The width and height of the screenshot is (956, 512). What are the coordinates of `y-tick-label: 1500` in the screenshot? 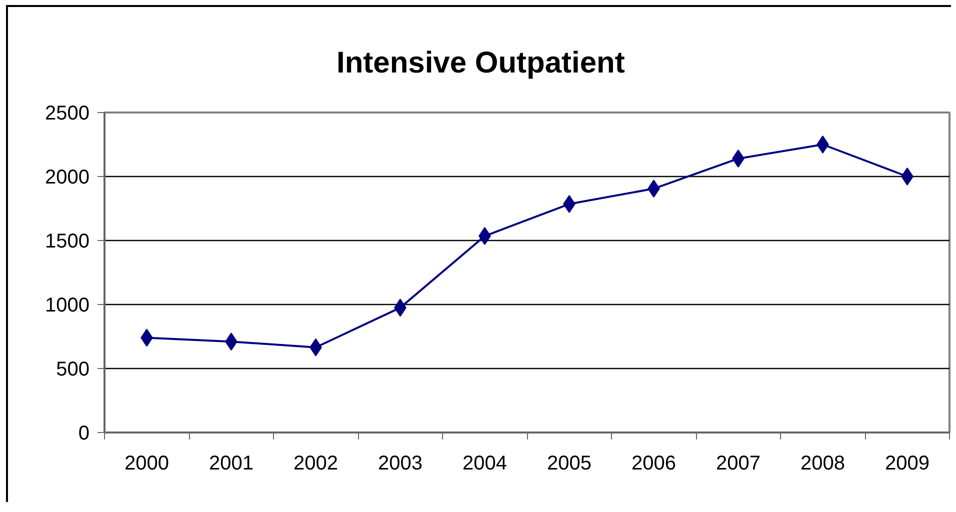 It's located at (67, 241).